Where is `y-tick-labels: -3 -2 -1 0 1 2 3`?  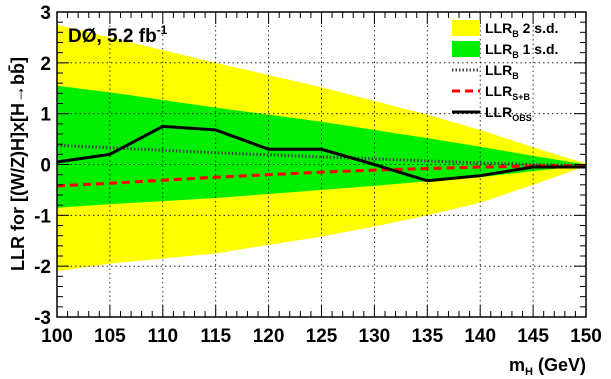 y-tick-labels: -3 -2 -1 0 1 2 3 is located at coordinates (42, 166).